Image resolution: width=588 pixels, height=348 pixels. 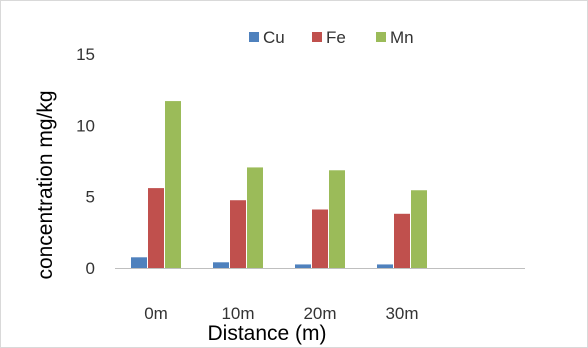 What do you see at coordinates (402, 240) in the screenshot?
I see `bar-fe-30m` at bounding box center [402, 240].